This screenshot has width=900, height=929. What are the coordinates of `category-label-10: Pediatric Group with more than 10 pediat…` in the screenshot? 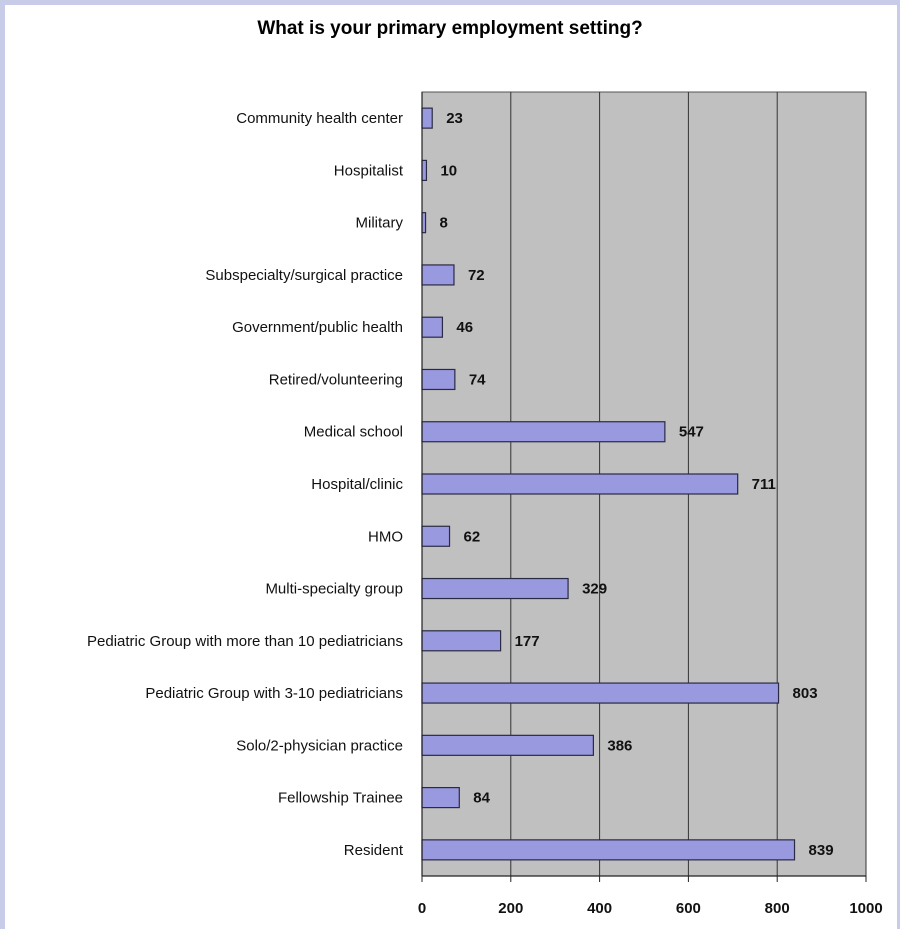 It's located at (245, 641).